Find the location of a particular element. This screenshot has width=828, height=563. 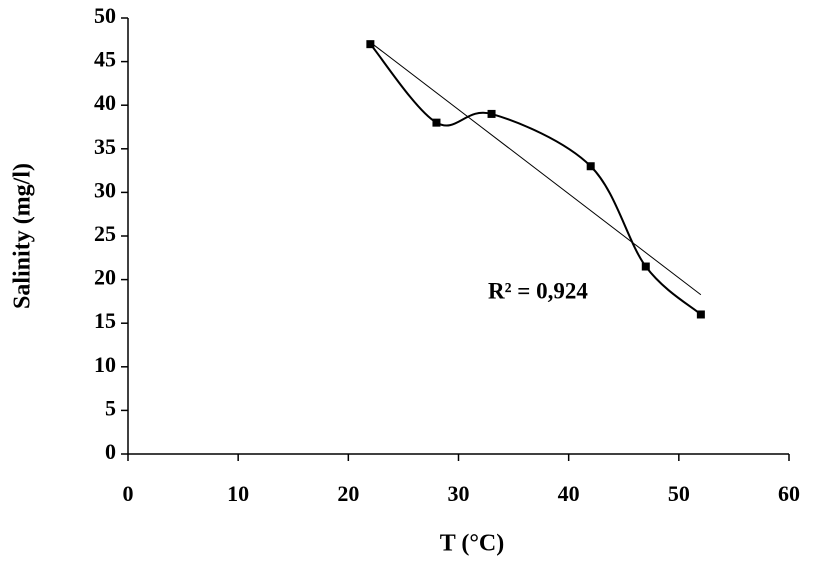

y-tick-label: 30 is located at coordinates (105, 189).